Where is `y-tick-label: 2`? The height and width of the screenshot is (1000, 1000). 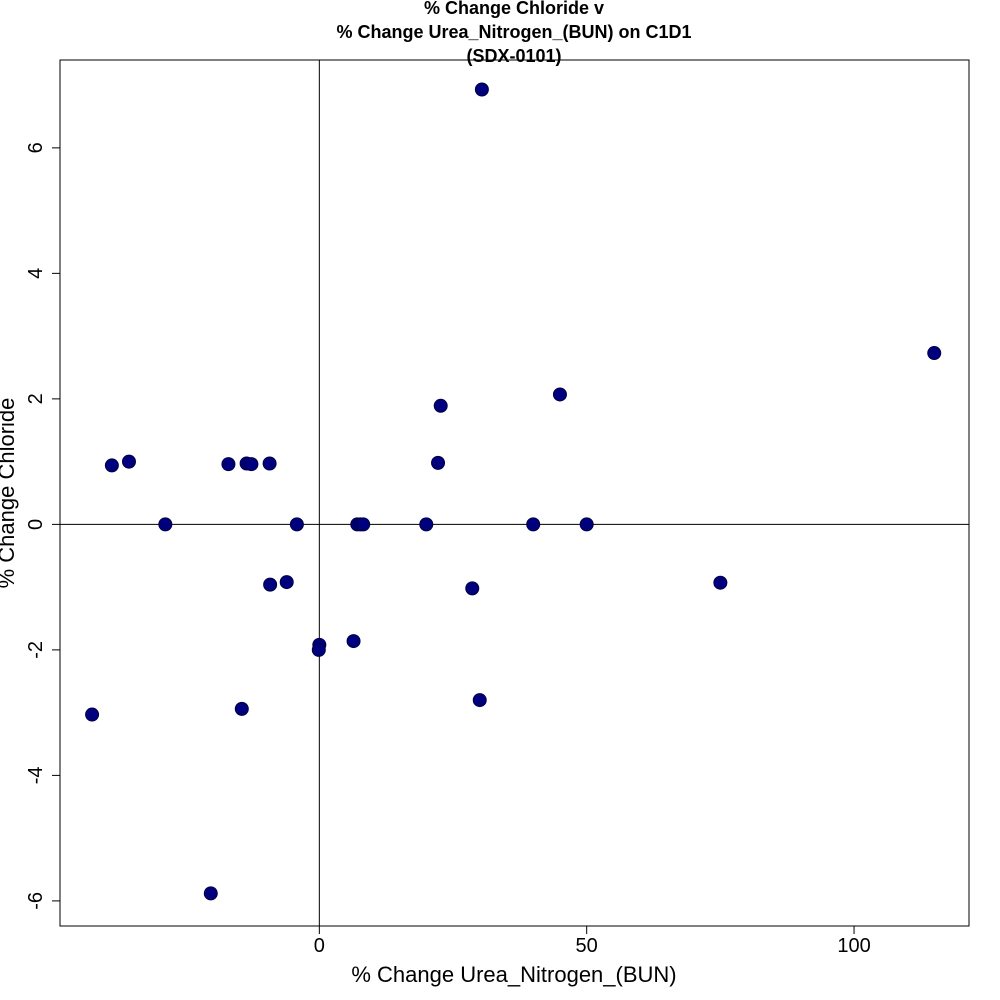
y-tick-label: 2 is located at coordinates (36, 398).